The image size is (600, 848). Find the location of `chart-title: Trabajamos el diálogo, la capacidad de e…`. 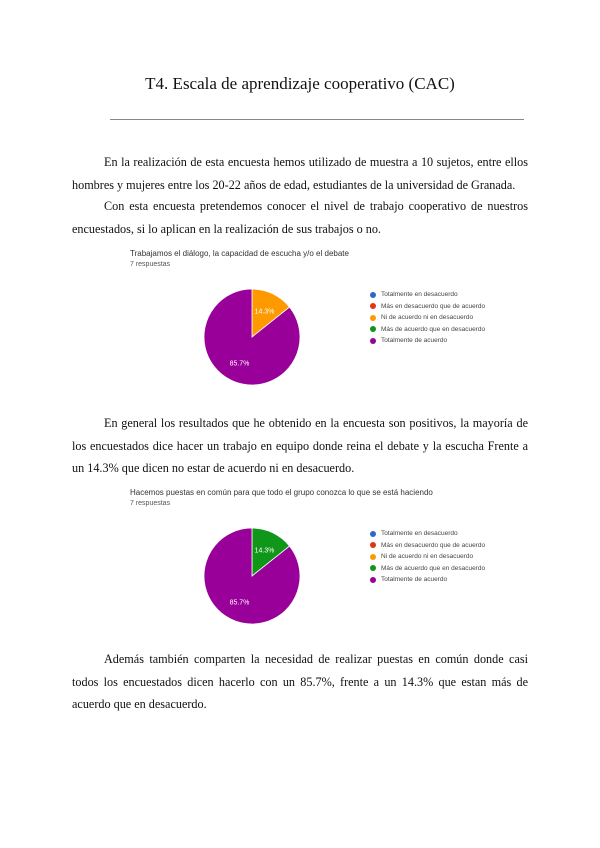

chart-title: Trabajamos el diálogo, la capacidad de e… is located at coordinates (239, 253).